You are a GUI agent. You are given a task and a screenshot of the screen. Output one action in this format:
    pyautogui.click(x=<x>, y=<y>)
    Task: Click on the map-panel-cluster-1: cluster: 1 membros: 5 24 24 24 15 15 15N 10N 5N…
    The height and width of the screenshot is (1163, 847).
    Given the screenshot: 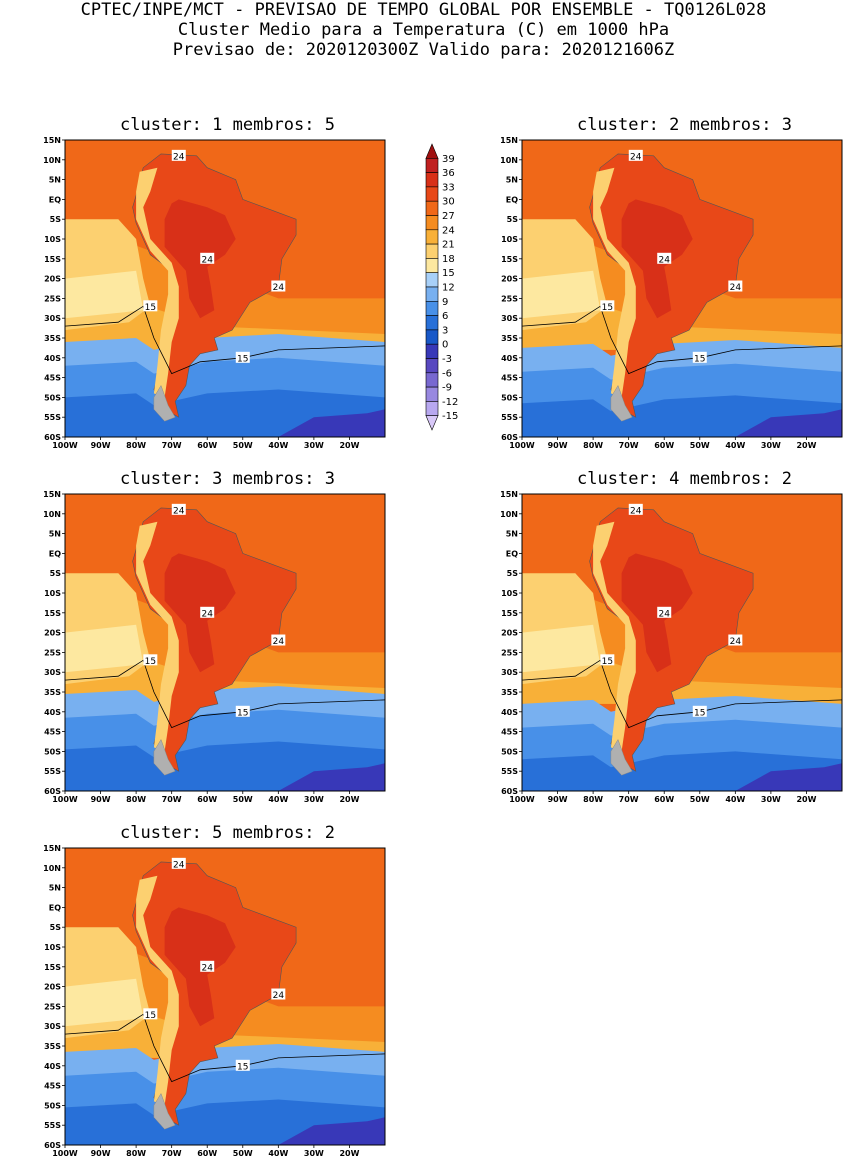 What is the action you would take?
    pyautogui.click(x=197, y=285)
    